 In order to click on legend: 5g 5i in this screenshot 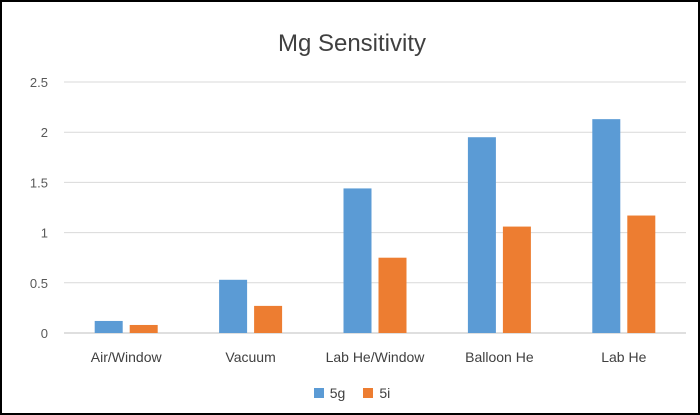, I will do `click(351, 393)`.